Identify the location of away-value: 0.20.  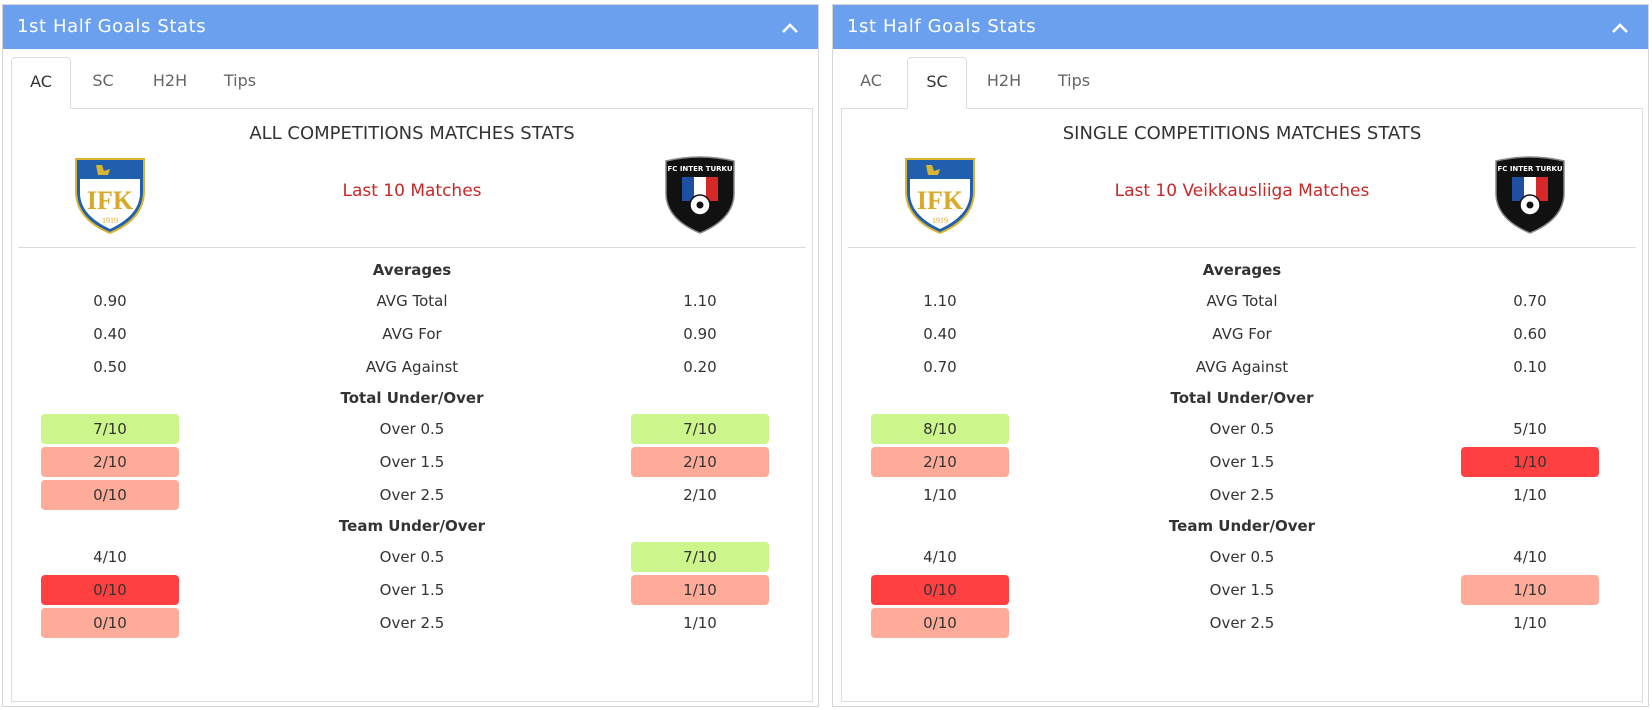
(700, 367).